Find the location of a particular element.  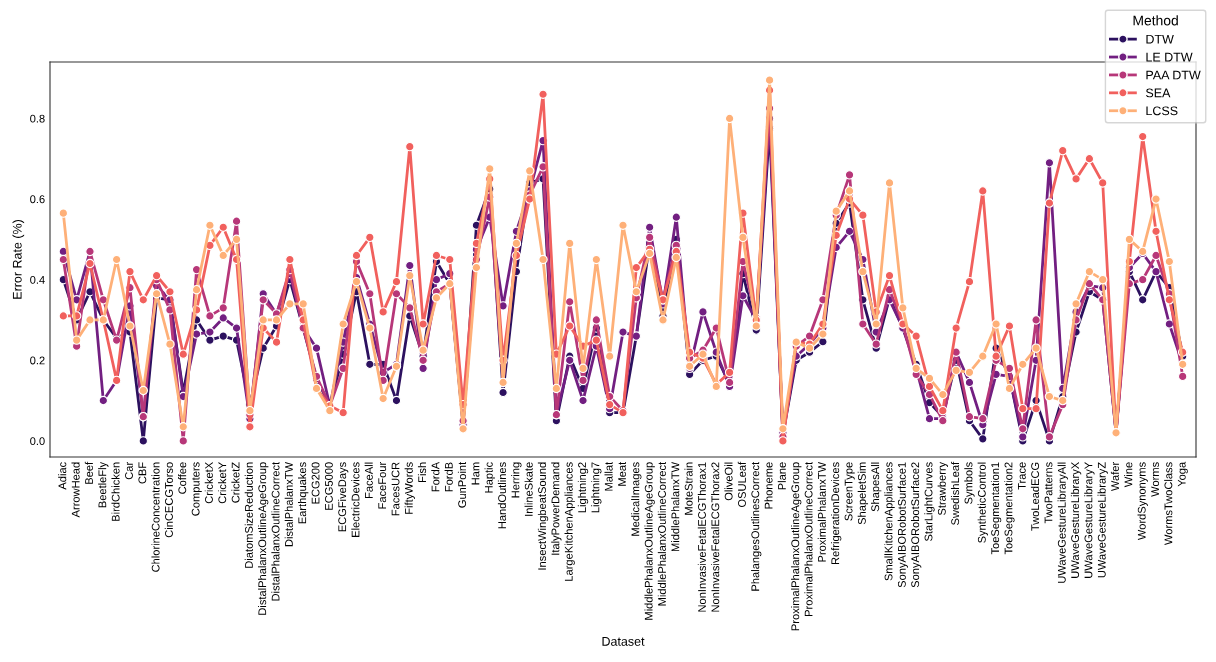

x-tick-label: FacesUCR is located at coordinates (395, 489).